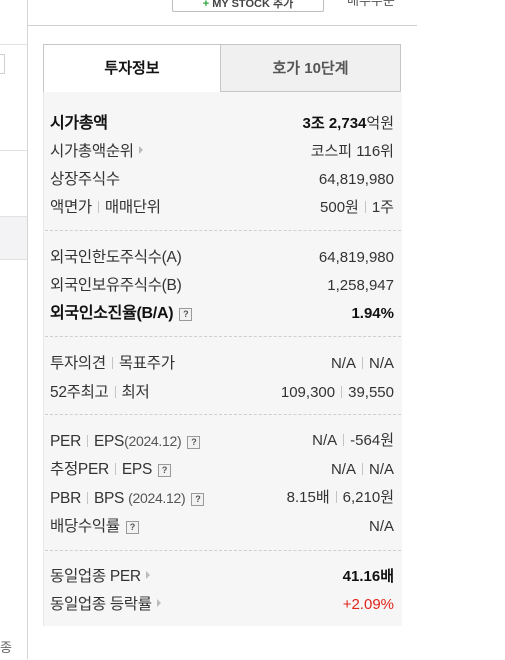 This screenshot has height=660, width=505. What do you see at coordinates (96, 152) in the screenshot?
I see `market-cap-rank-link: 시가총액순위` at bounding box center [96, 152].